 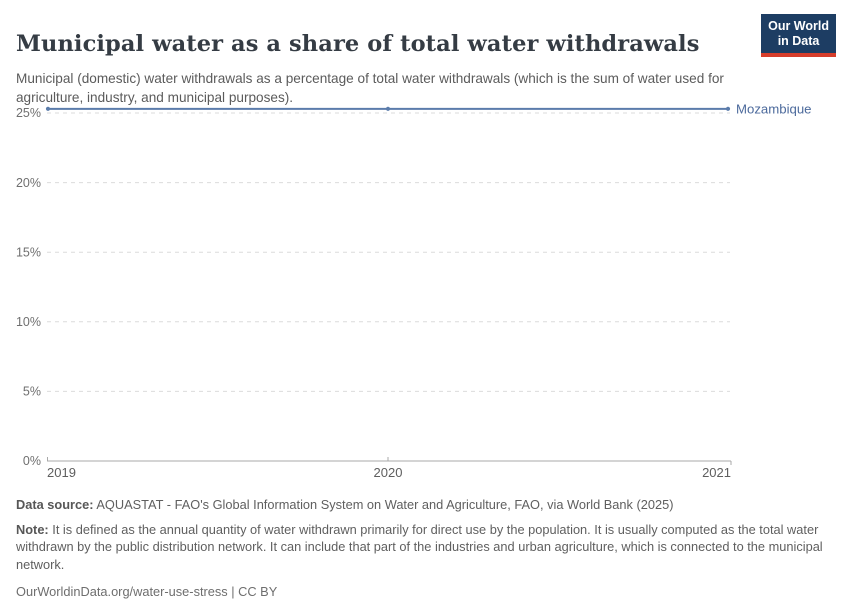 What do you see at coordinates (55, 504) in the screenshot?
I see `data-source-label: Data source:` at bounding box center [55, 504].